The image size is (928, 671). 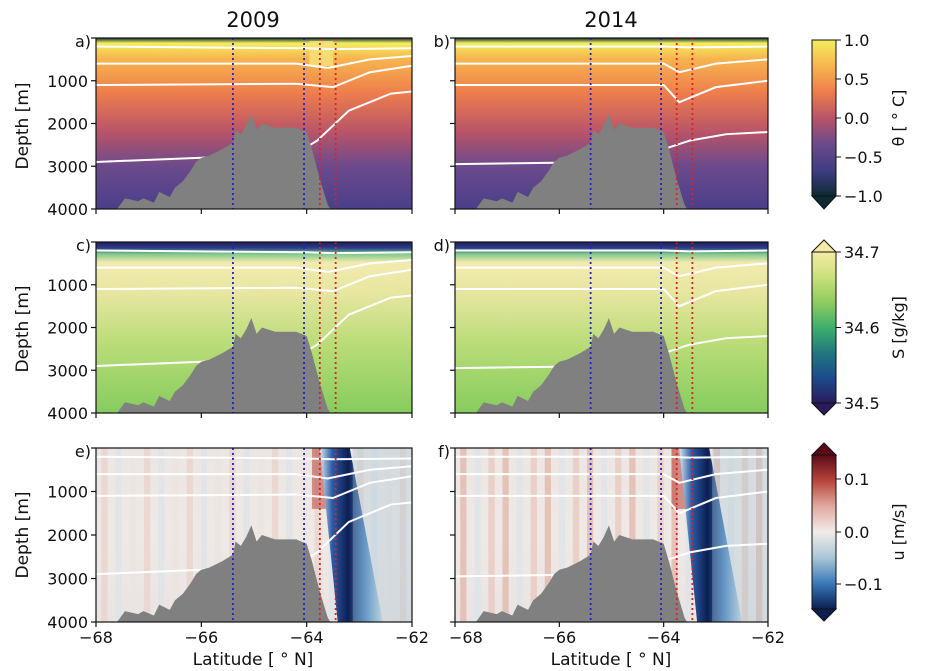 I want to click on xlabel-left: Latitude [ ° N], so click(x=253, y=660).